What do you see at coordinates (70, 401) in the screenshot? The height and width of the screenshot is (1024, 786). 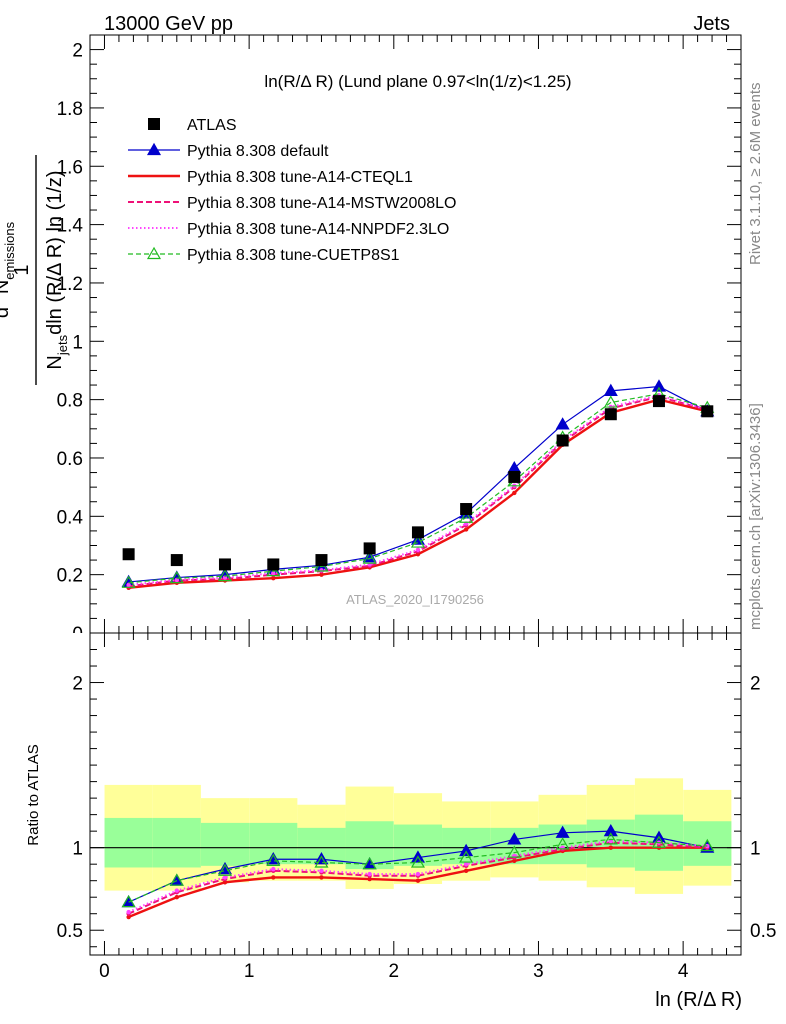 I see `main-y-tick-label: 0.8` at bounding box center [70, 401].